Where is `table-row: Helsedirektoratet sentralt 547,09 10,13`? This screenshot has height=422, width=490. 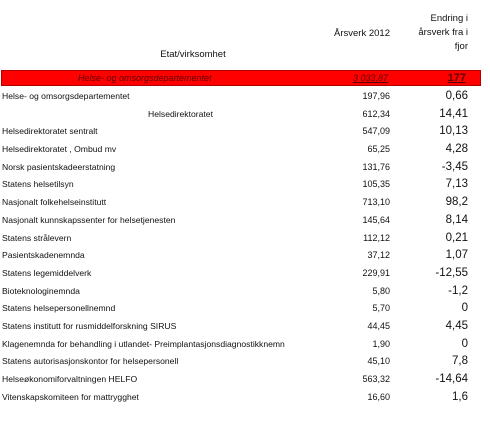 table-row: Helsedirektoratet sentralt 547,09 10,13 is located at coordinates (245, 132).